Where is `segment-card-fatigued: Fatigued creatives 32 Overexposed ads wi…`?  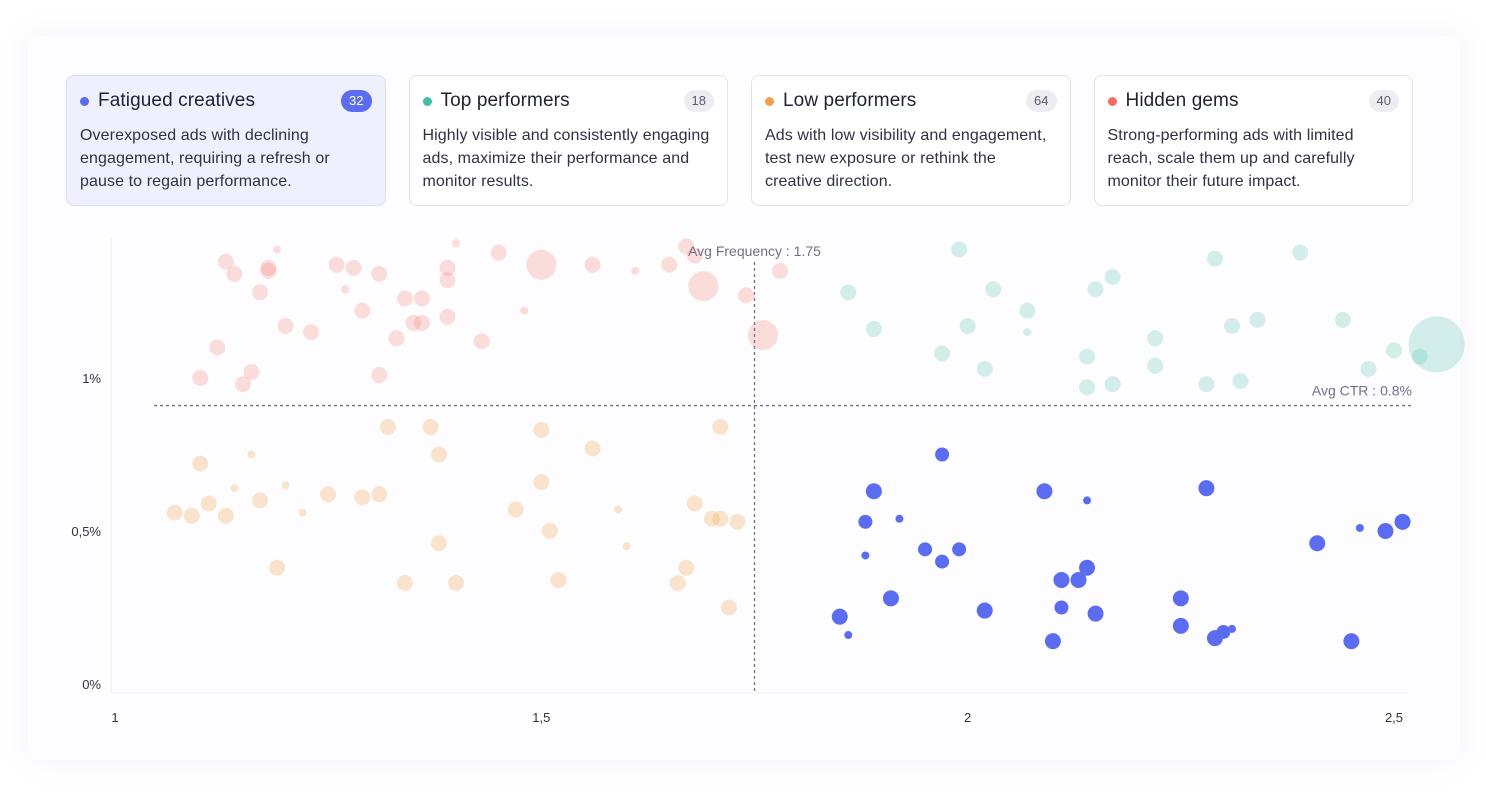
segment-card-fatigued: Fatigued creatives 32 Overexposed ads wi… is located at coordinates (226, 140).